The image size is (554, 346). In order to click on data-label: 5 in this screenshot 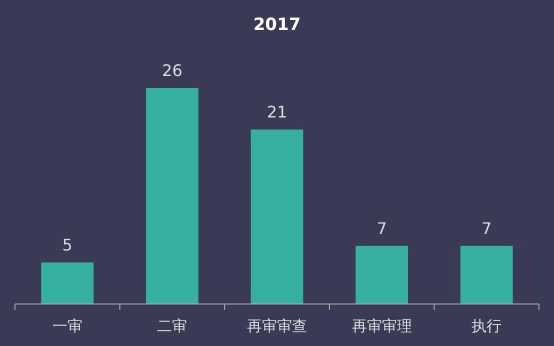, I will do `click(67, 244)`.